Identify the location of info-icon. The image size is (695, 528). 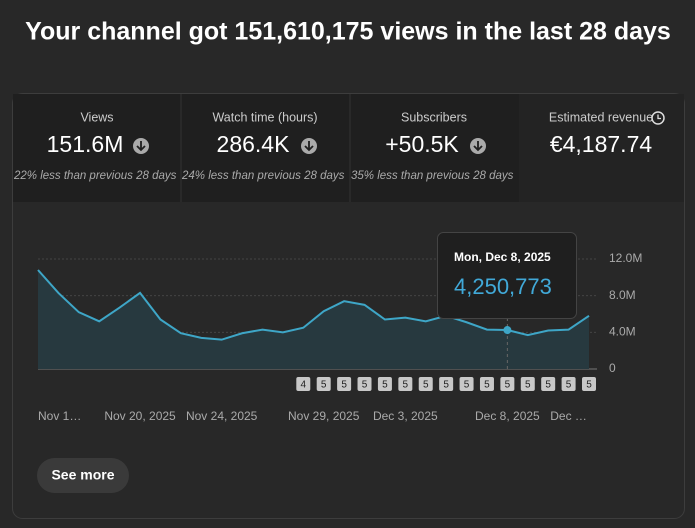
(658, 118).